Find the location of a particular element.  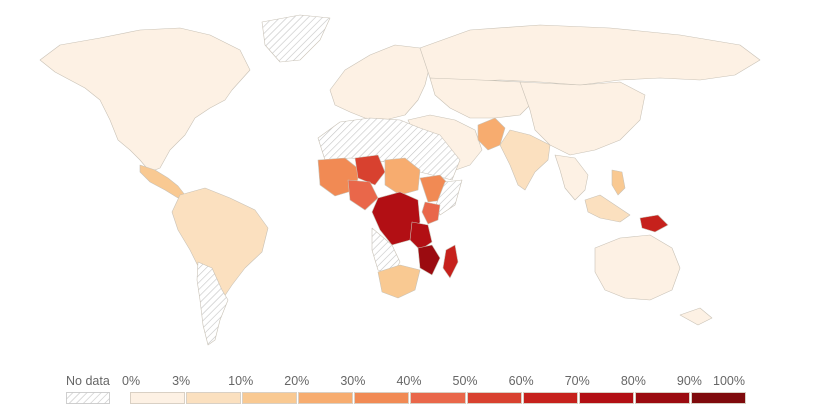

scale-tick-label: 30% is located at coordinates (353, 381).